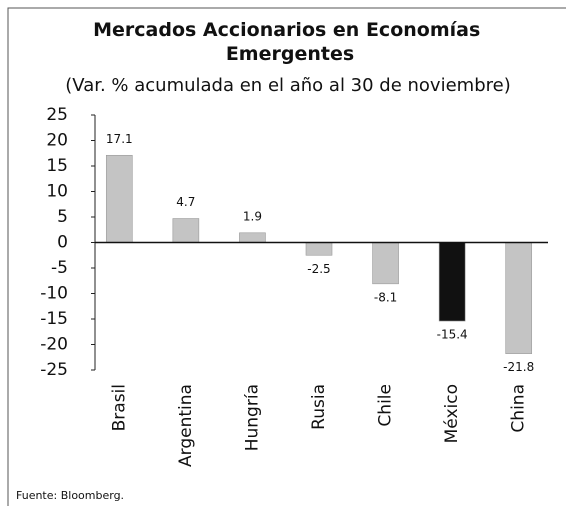 The image size is (566, 506). What do you see at coordinates (62, 217) in the screenshot?
I see `y-tick-label: 5` at bounding box center [62, 217].